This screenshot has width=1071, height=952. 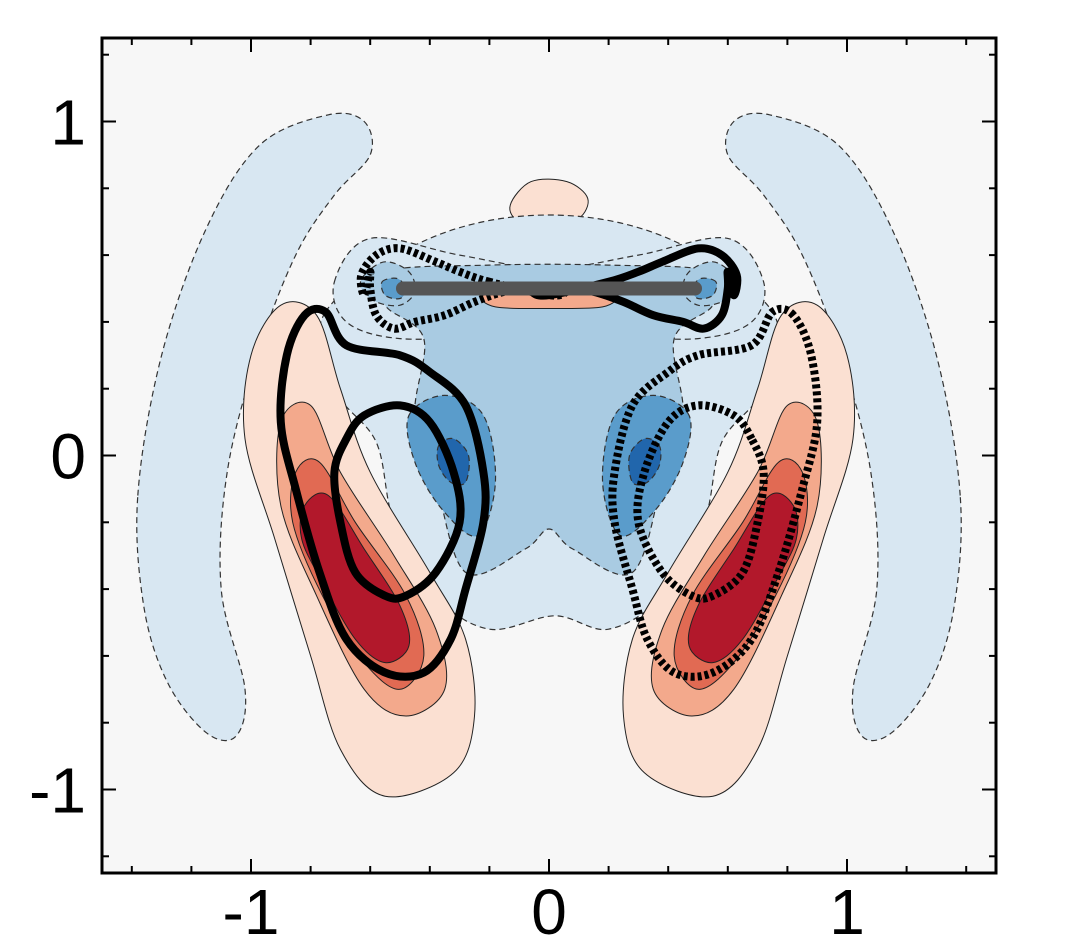 I want to click on x-tick-label: 1, so click(x=847, y=912).